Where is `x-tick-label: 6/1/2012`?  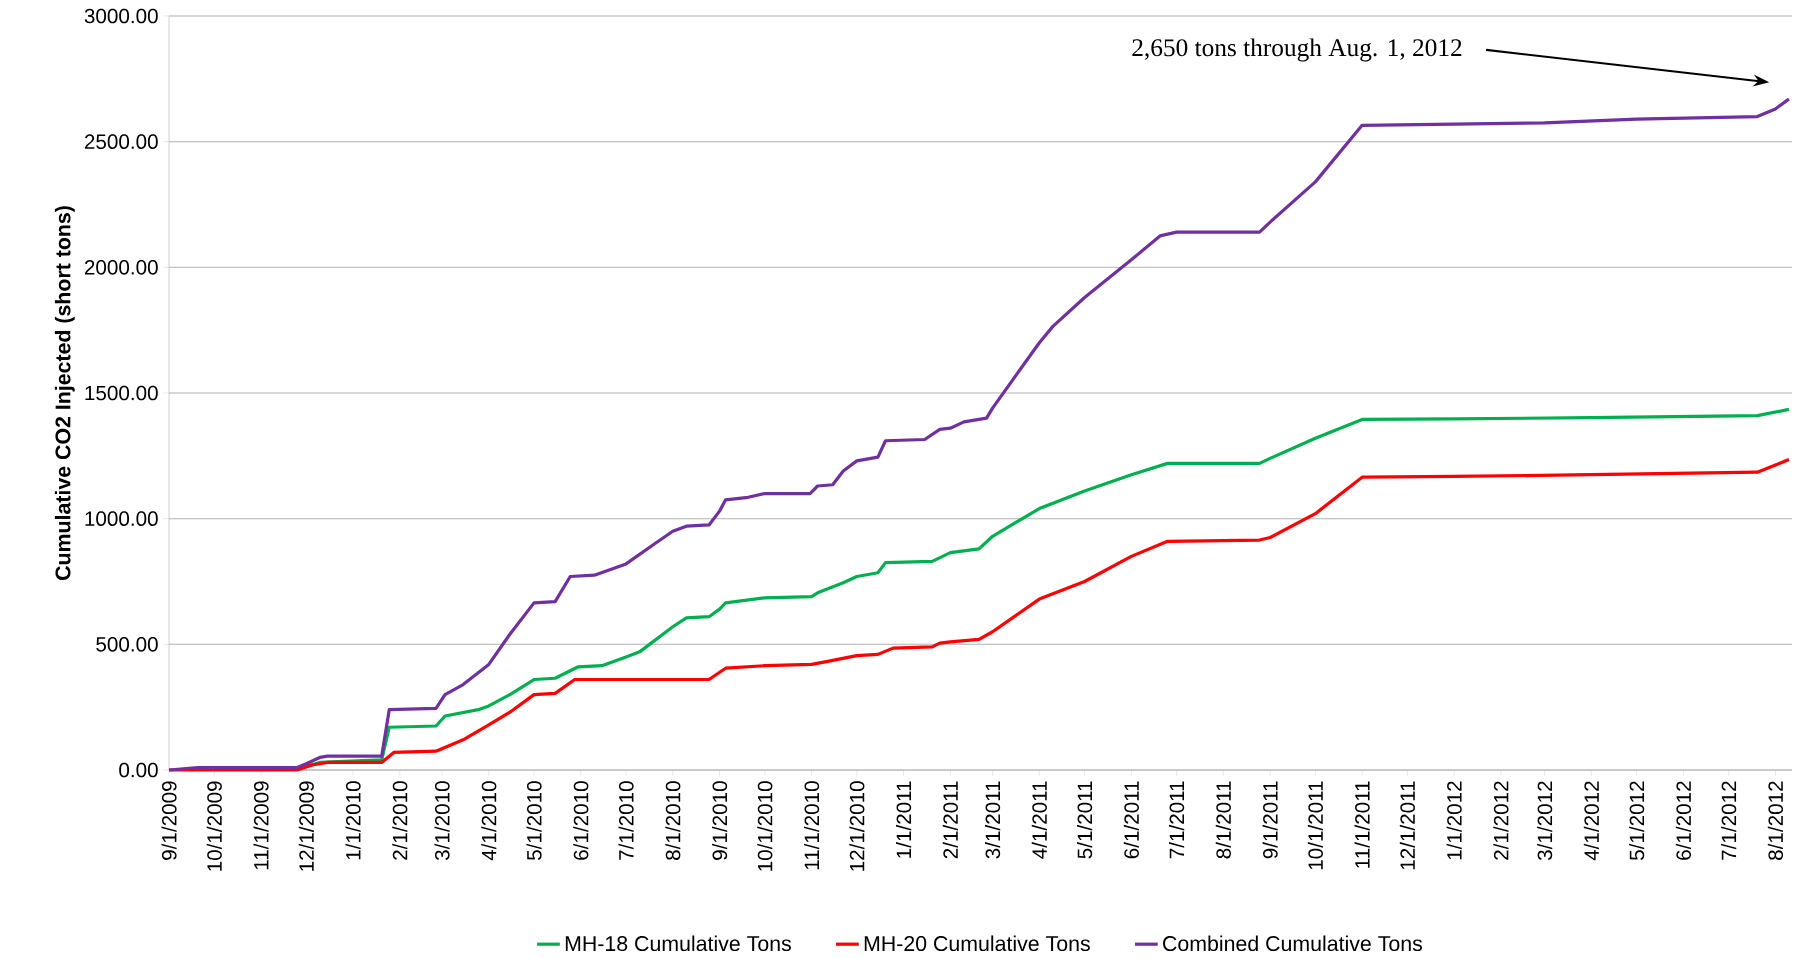
x-tick-label: 6/1/2012 is located at coordinates (1683, 820).